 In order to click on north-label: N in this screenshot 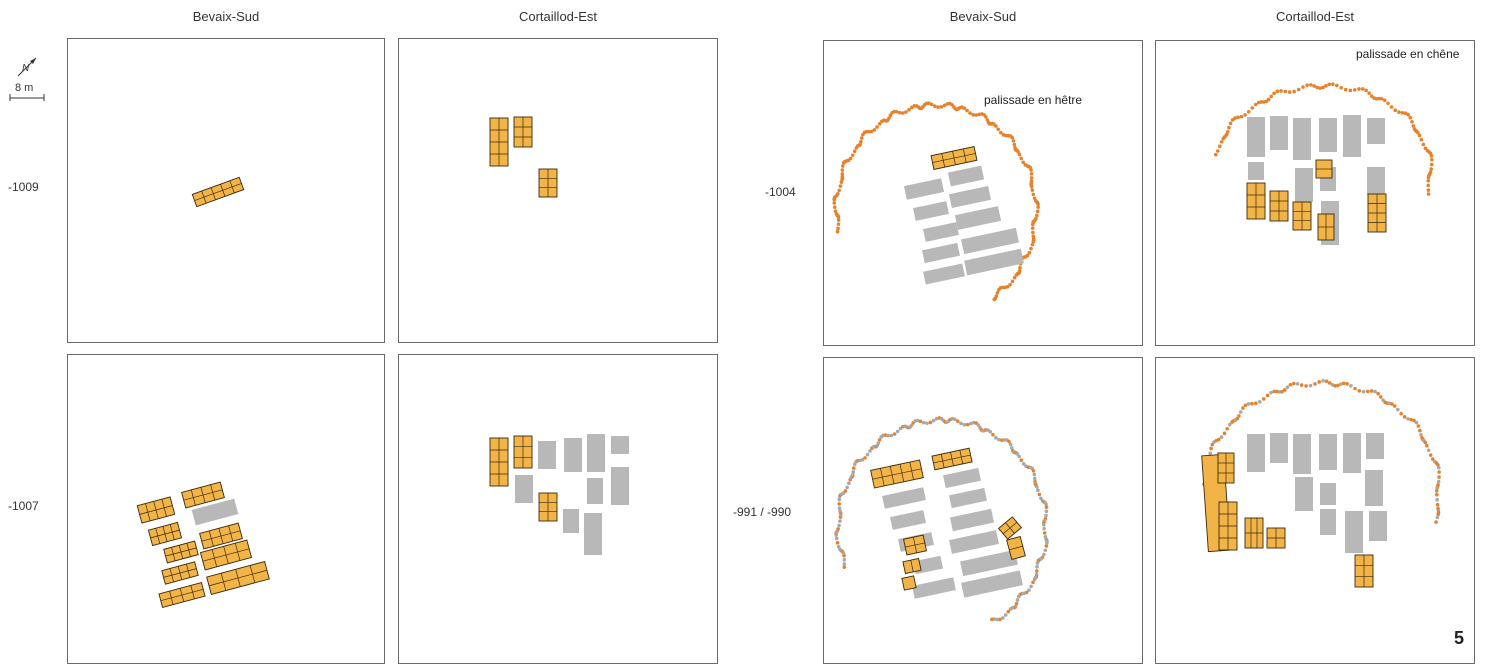, I will do `click(26, 68)`.